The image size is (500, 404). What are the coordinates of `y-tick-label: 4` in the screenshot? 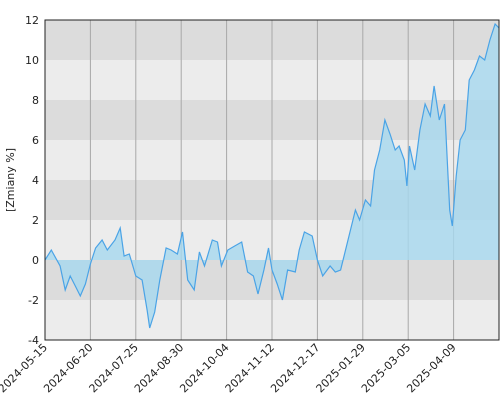 It's located at (35, 180).